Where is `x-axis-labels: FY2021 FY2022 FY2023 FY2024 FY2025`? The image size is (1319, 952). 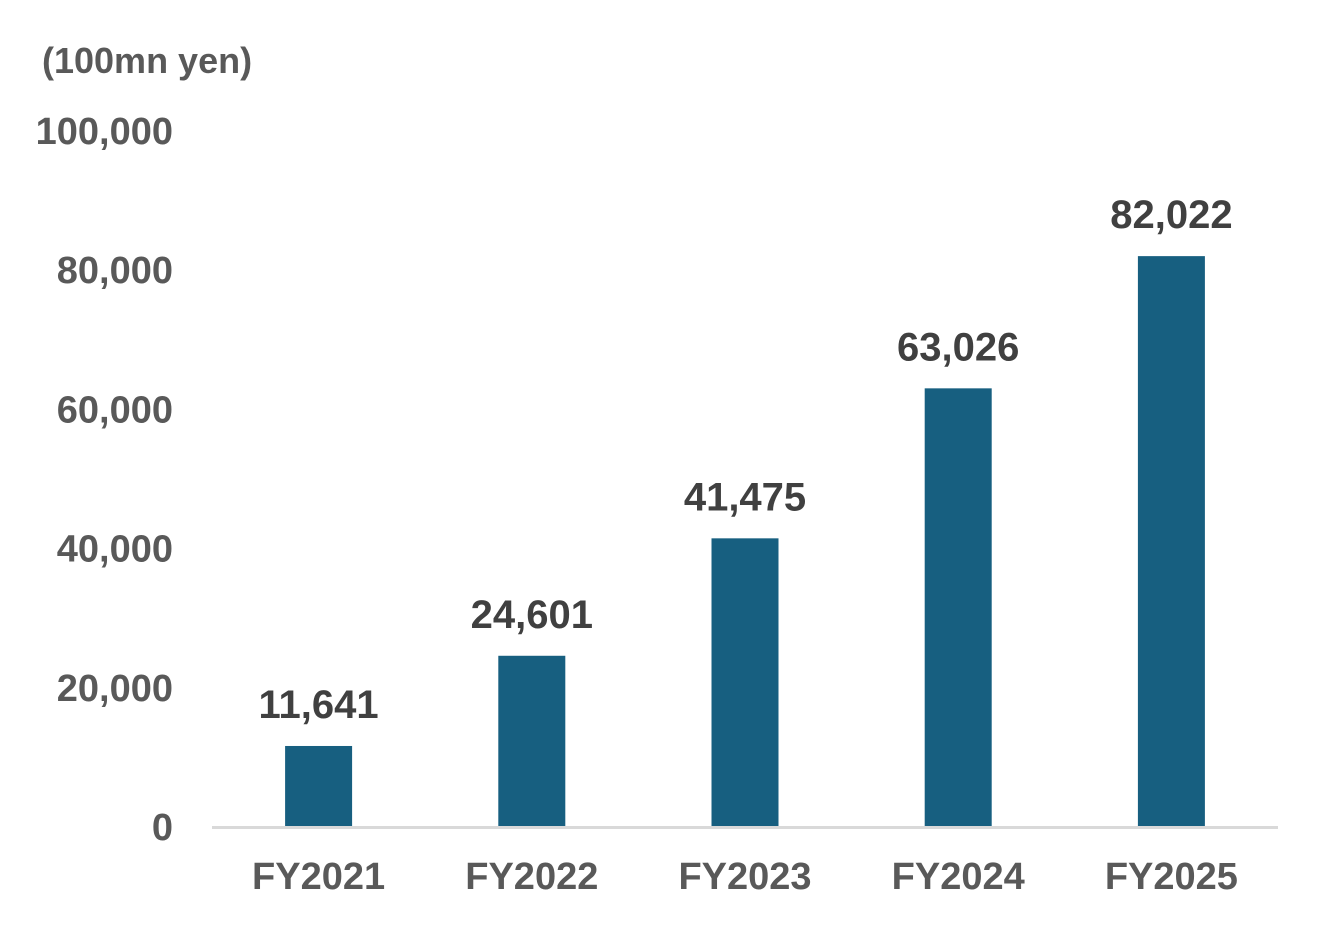 x-axis-labels: FY2021 FY2022 FY2023 FY2024 FY2025 is located at coordinates (745, 877).